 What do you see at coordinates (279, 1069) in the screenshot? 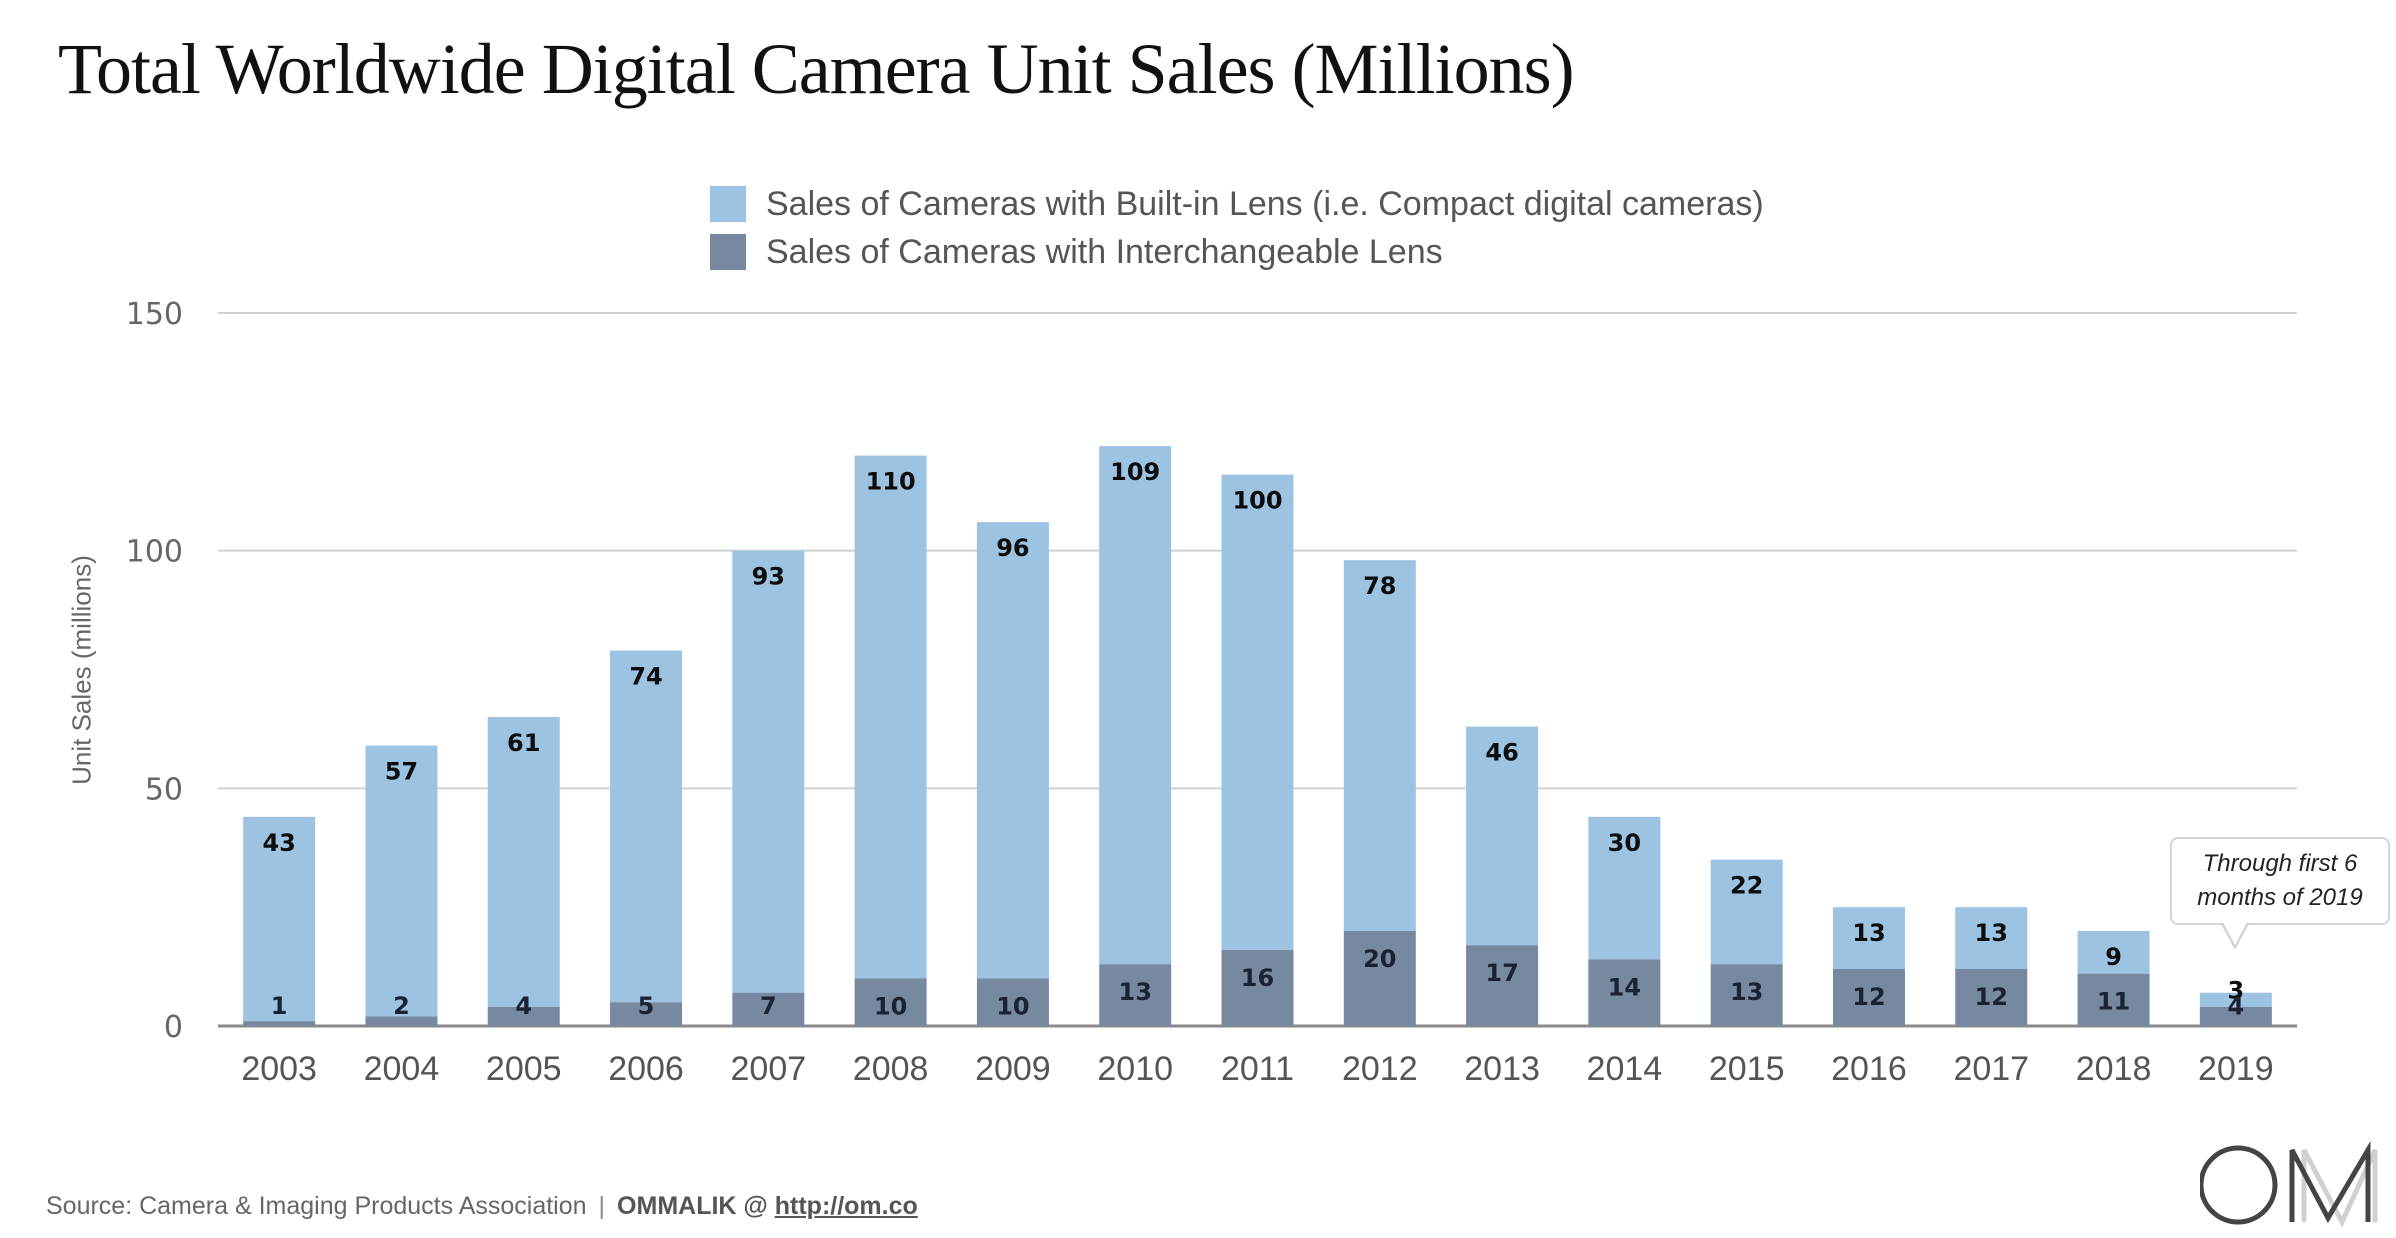
I see `x-tick-label: 2003` at bounding box center [279, 1069].